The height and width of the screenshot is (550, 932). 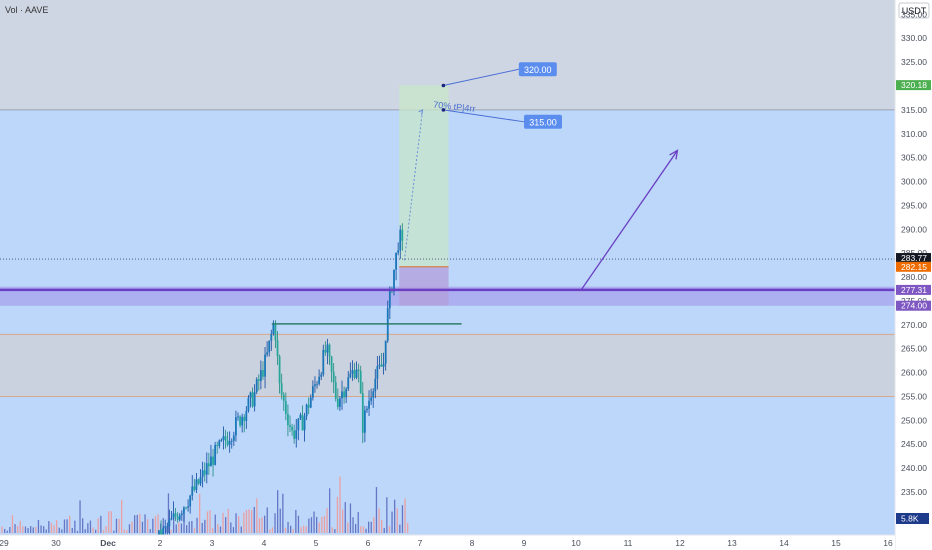 What do you see at coordinates (484, 116) in the screenshot?
I see `tp2-label-leader` at bounding box center [484, 116].